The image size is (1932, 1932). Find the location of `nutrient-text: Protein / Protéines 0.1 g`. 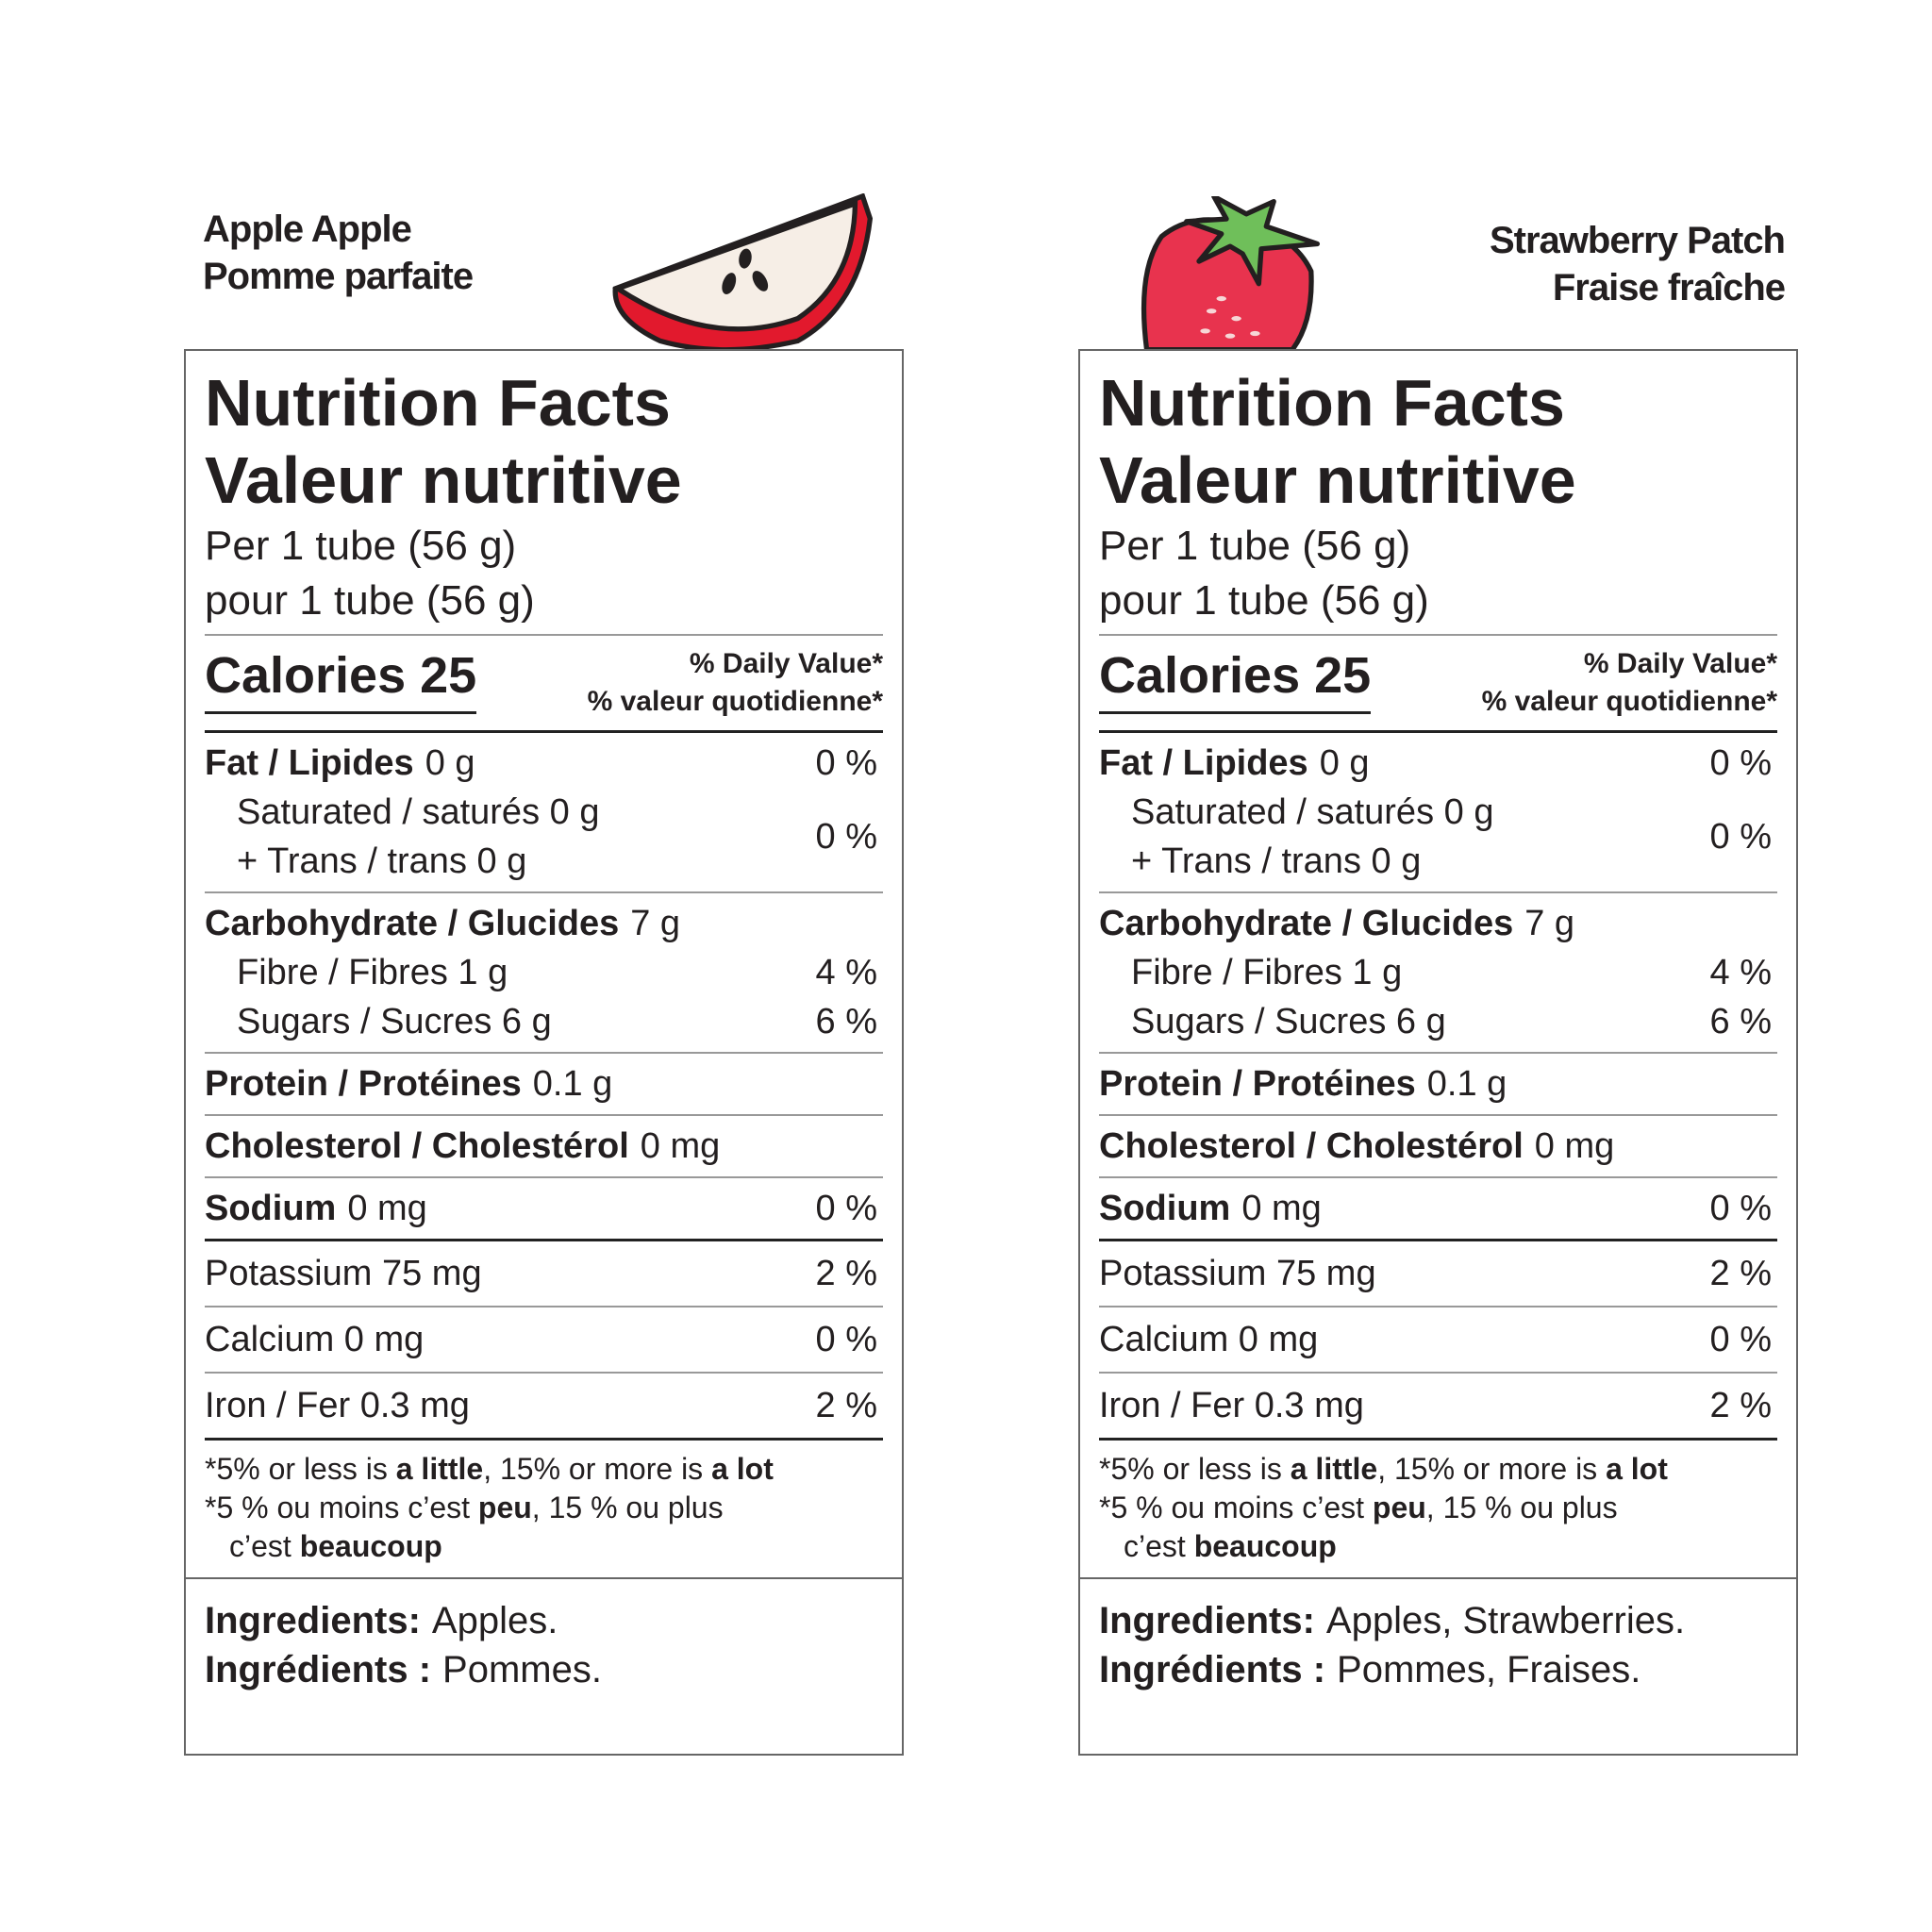

nutrient-text: Protein / Protéines 0.1 g is located at coordinates (1303, 1084).